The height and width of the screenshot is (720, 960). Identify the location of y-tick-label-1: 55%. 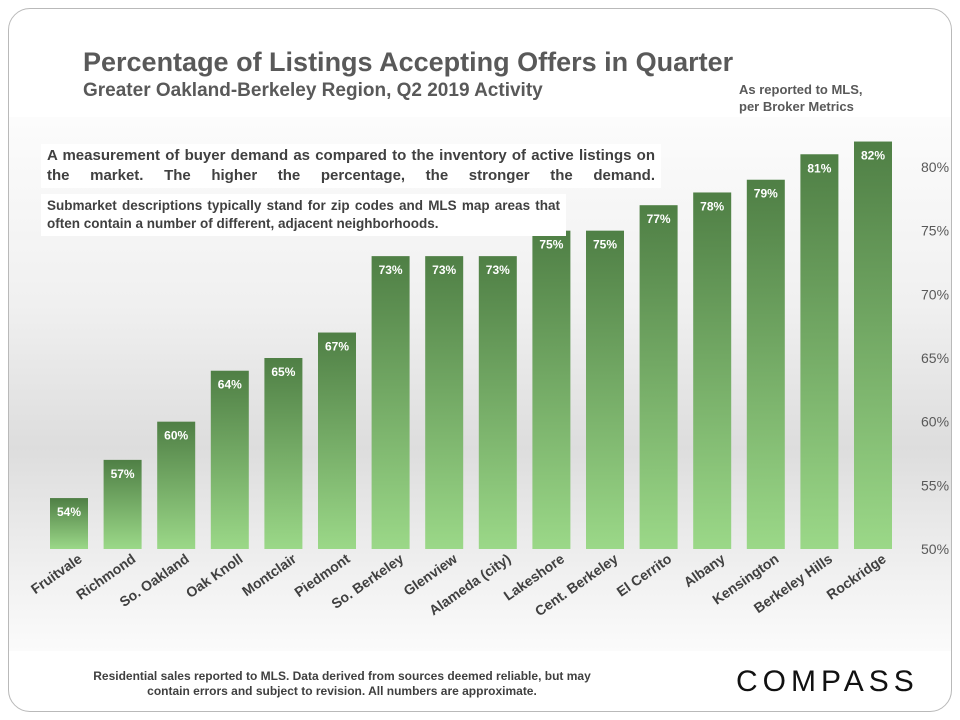
(935, 485).